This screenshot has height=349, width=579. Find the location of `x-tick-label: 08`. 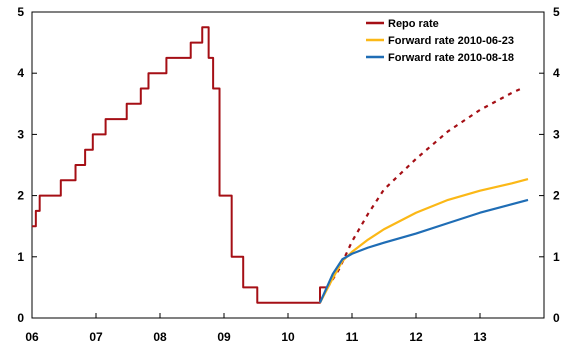

x-tick-label: 08 is located at coordinates (160, 337).